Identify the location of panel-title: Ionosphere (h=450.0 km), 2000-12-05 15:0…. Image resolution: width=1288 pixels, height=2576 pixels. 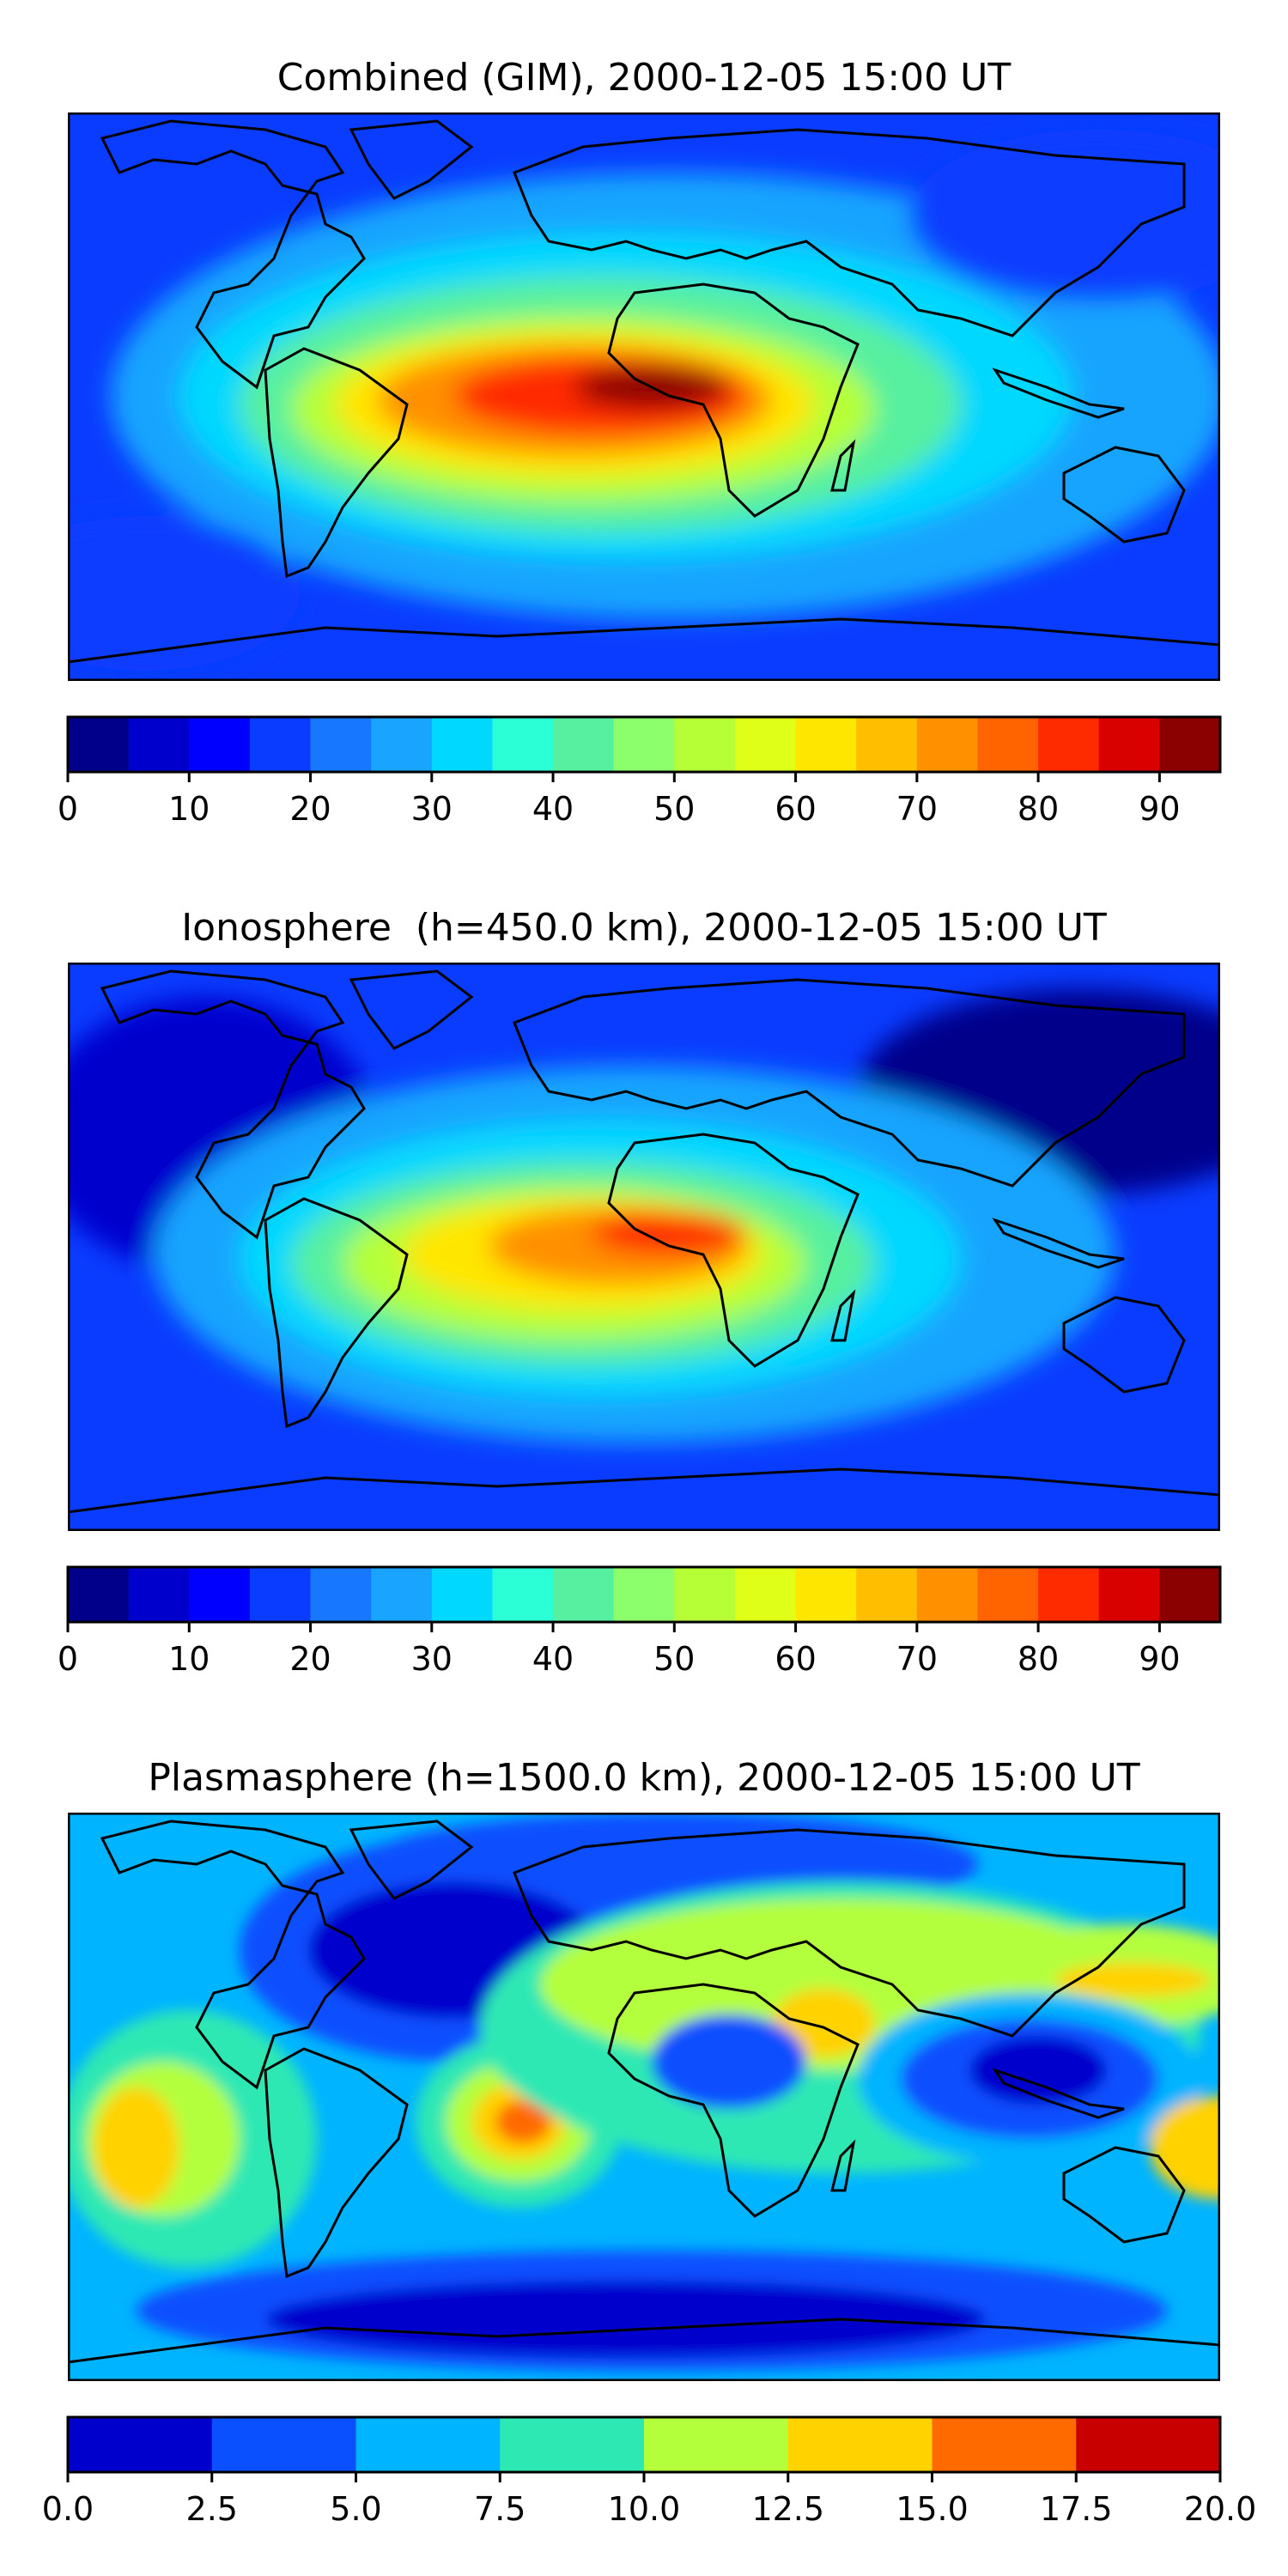
(644, 928).